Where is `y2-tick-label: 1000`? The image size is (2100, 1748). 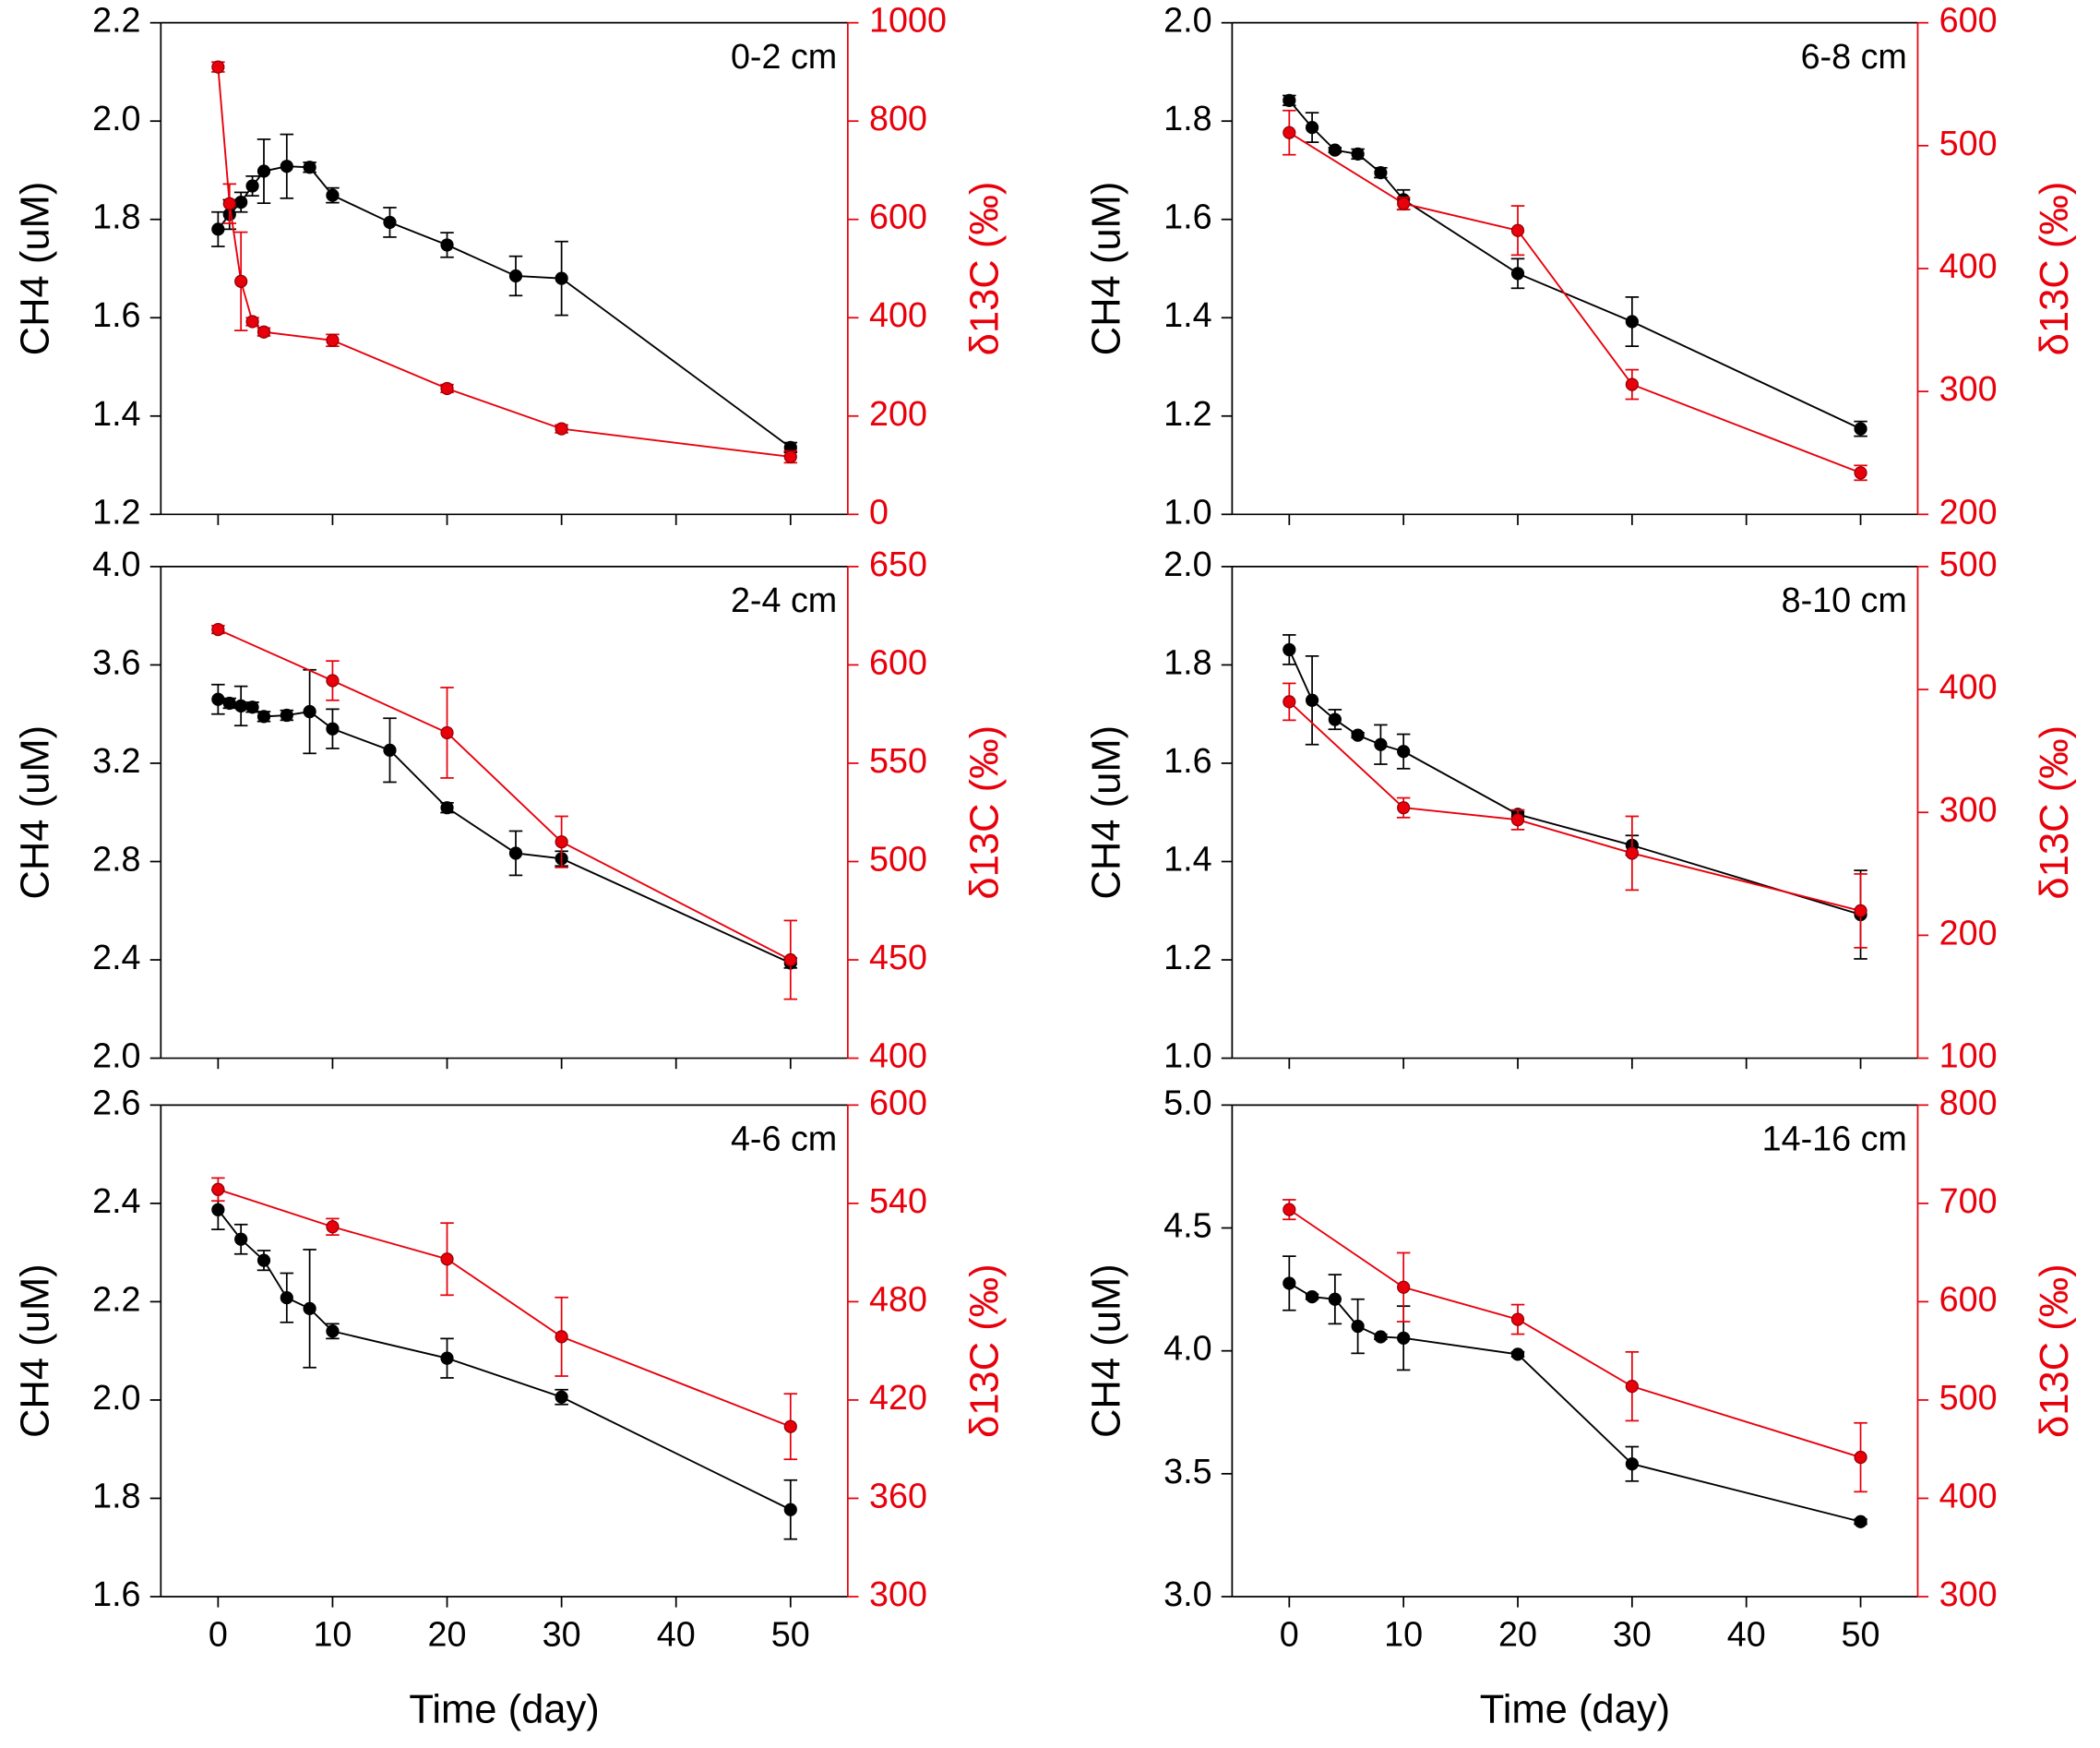 y2-tick-label: 1000 is located at coordinates (908, 21).